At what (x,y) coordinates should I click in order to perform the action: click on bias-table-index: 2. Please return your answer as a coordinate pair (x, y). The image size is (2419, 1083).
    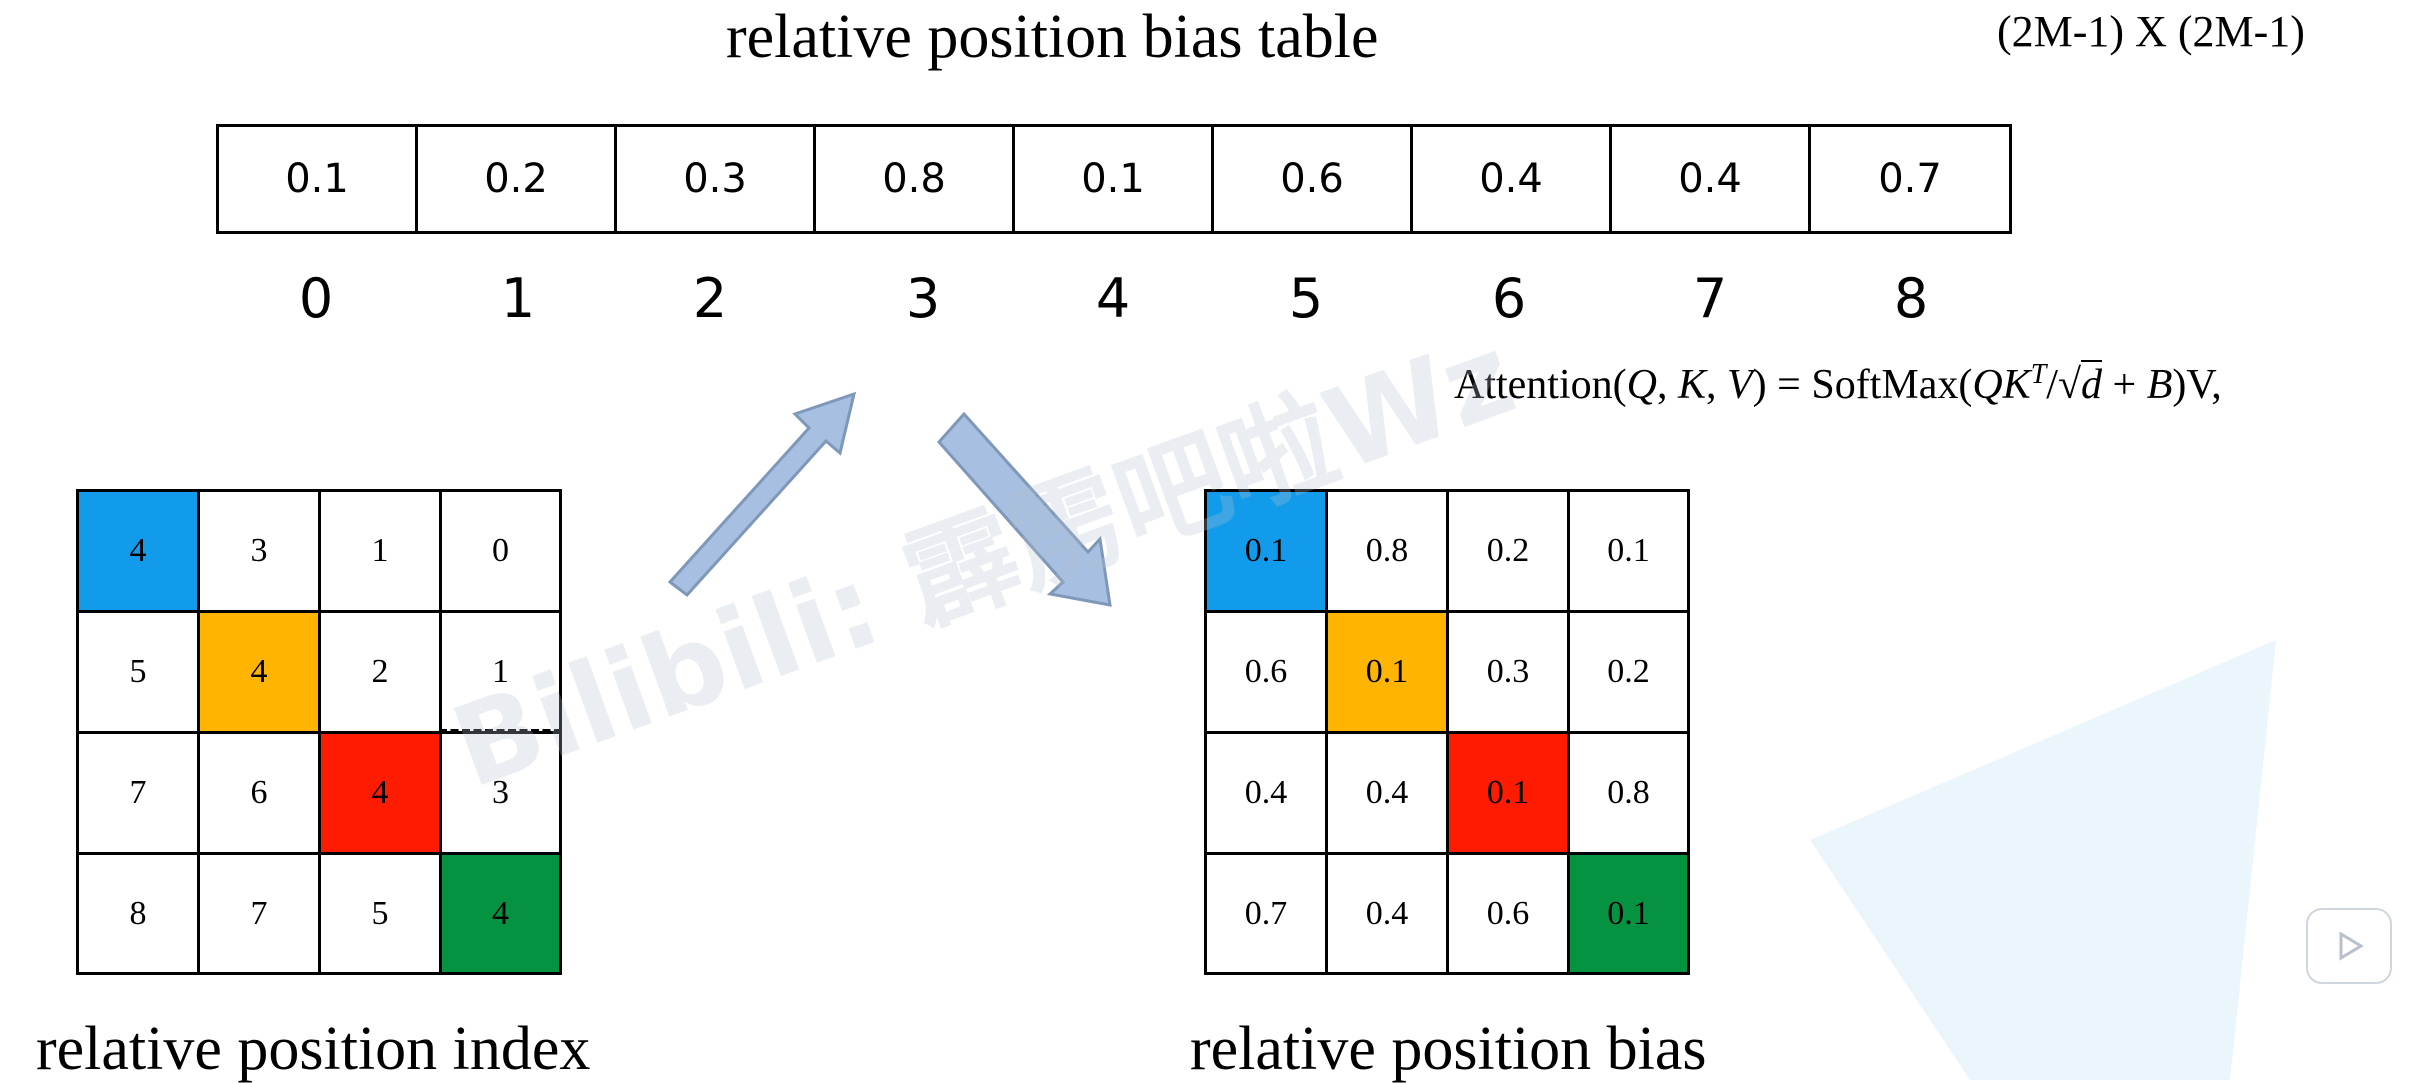
    Looking at the image, I should click on (710, 298).